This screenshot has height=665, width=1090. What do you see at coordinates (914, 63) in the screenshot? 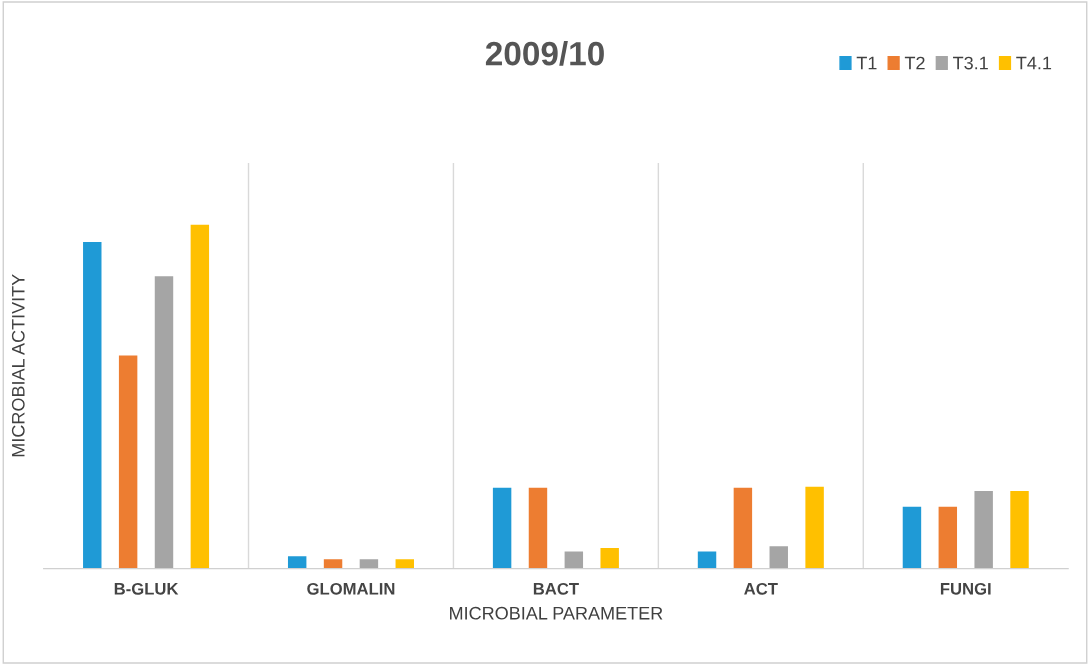
I see `legend-label: T2` at bounding box center [914, 63].